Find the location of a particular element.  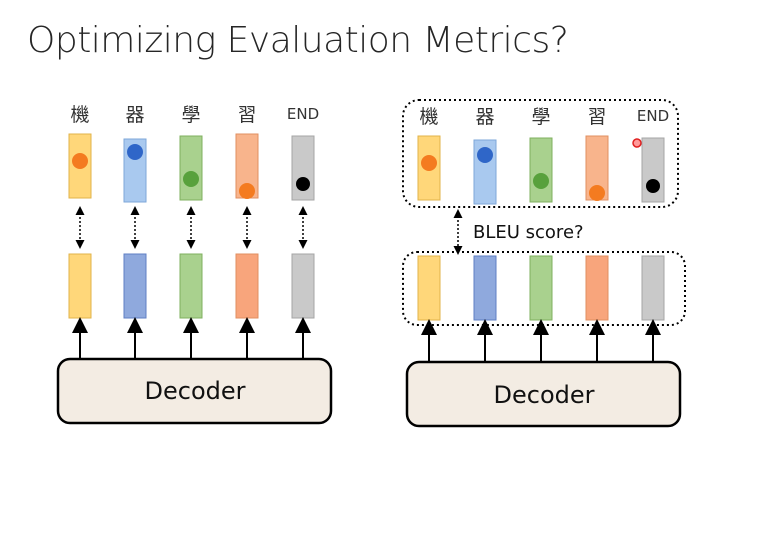

left-token-3: 學 is located at coordinates (190, 115).